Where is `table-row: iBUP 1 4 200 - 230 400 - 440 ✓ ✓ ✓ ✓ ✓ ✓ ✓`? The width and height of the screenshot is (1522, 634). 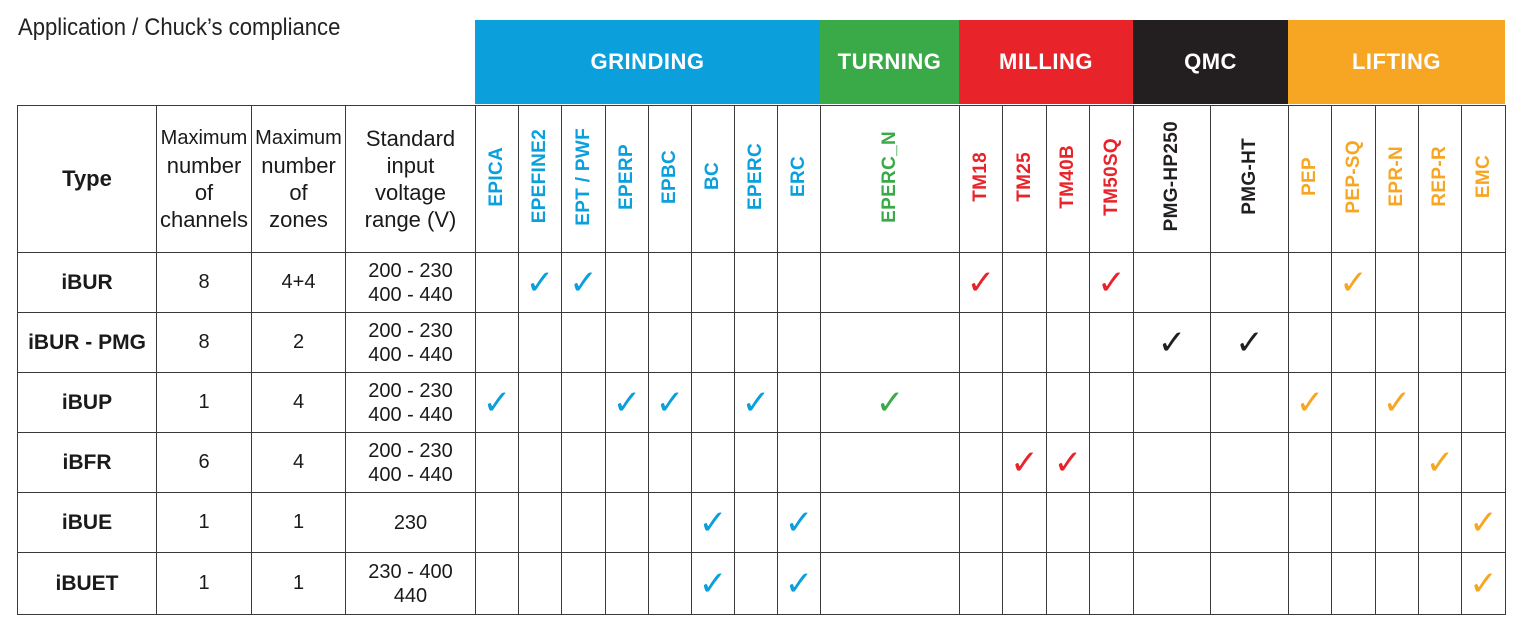 table-row: iBUP 1 4 200 - 230 400 - 440 ✓ ✓ ✓ ✓ ✓ ✓ ✓ is located at coordinates (761, 402).